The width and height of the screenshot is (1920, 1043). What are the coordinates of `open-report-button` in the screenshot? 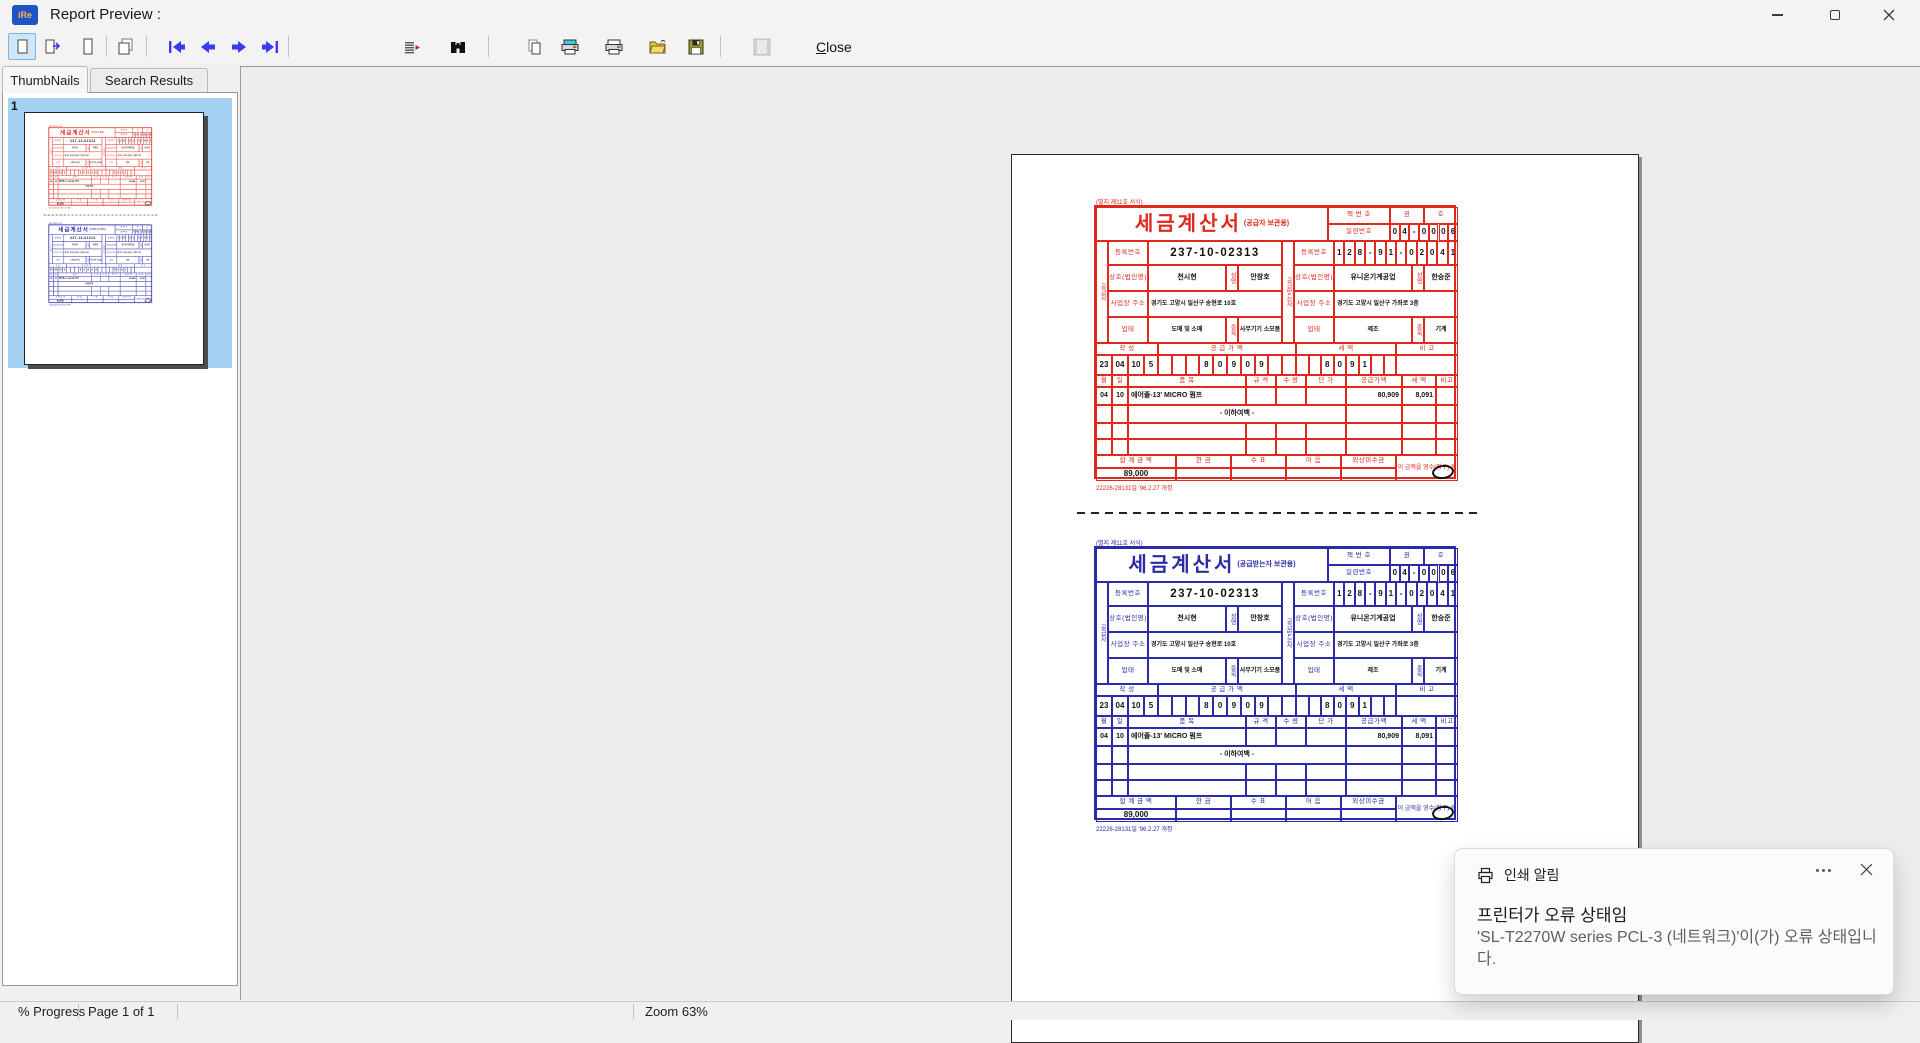 It's located at (658, 46).